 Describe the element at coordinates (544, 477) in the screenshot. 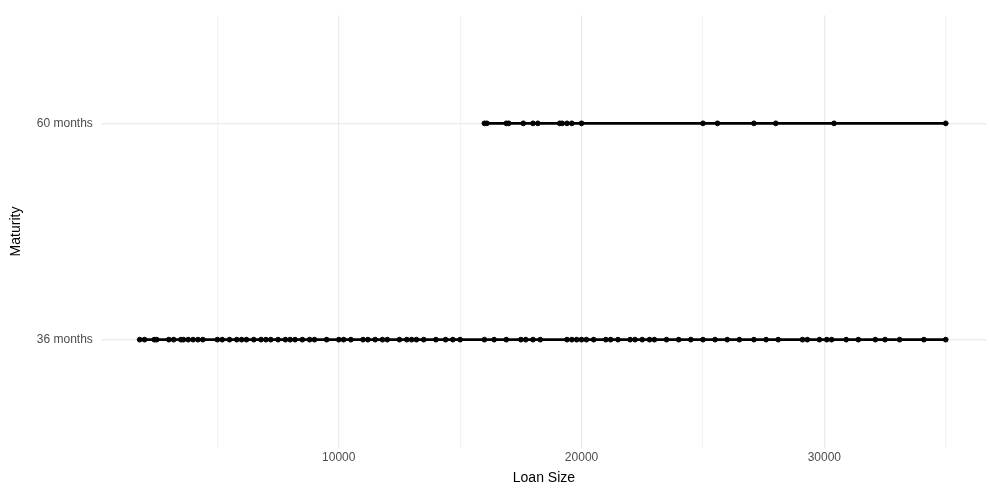

I see `x-axis-title: Loan Size` at that location.